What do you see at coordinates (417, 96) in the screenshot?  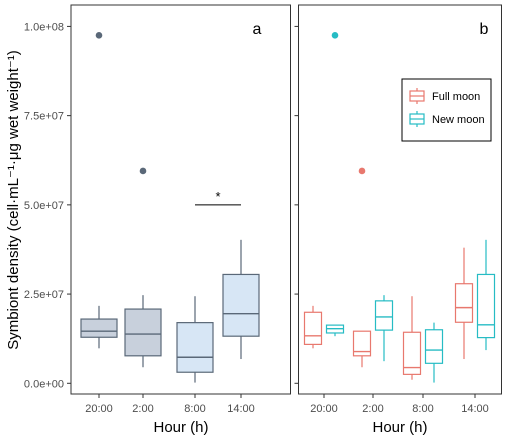 I see `legend-key-full-moon` at bounding box center [417, 96].